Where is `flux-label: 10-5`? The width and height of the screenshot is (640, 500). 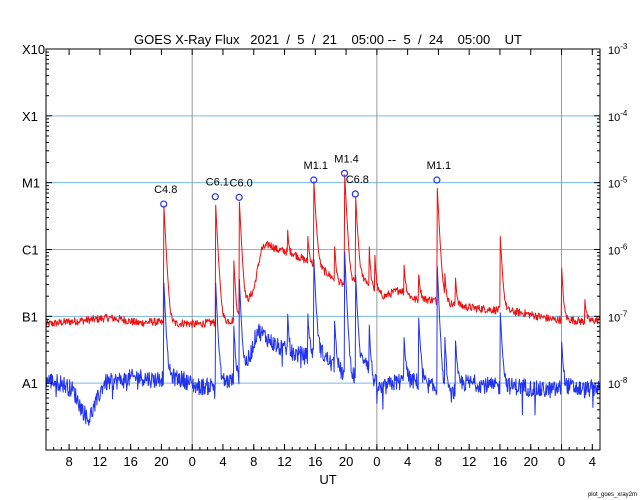
flux-label: 10-5 is located at coordinates (618, 183).